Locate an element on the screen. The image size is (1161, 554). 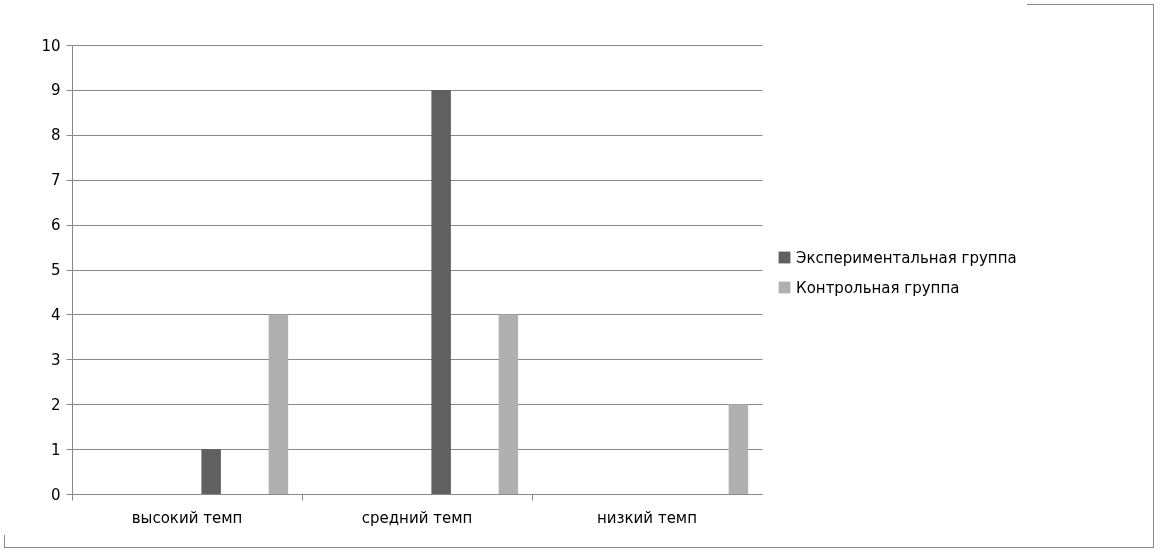
x-tick-label: низкий темп is located at coordinates (647, 517).